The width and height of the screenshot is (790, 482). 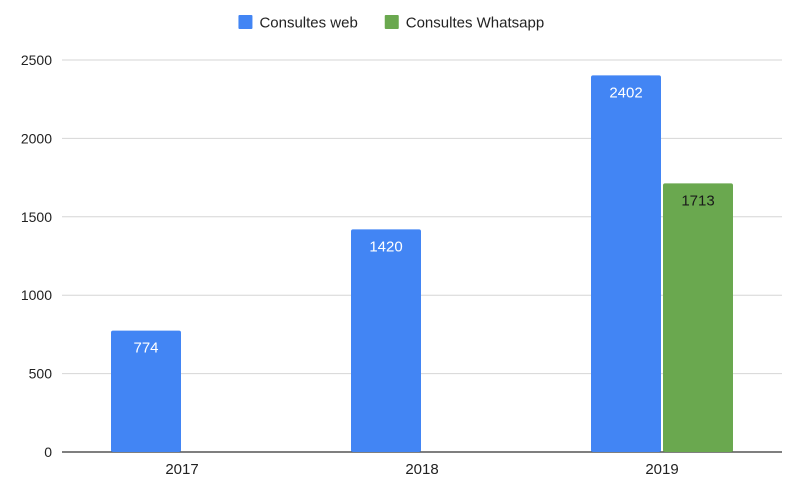 I want to click on x-axis: 2017 2018 2019, so click(x=421, y=469).